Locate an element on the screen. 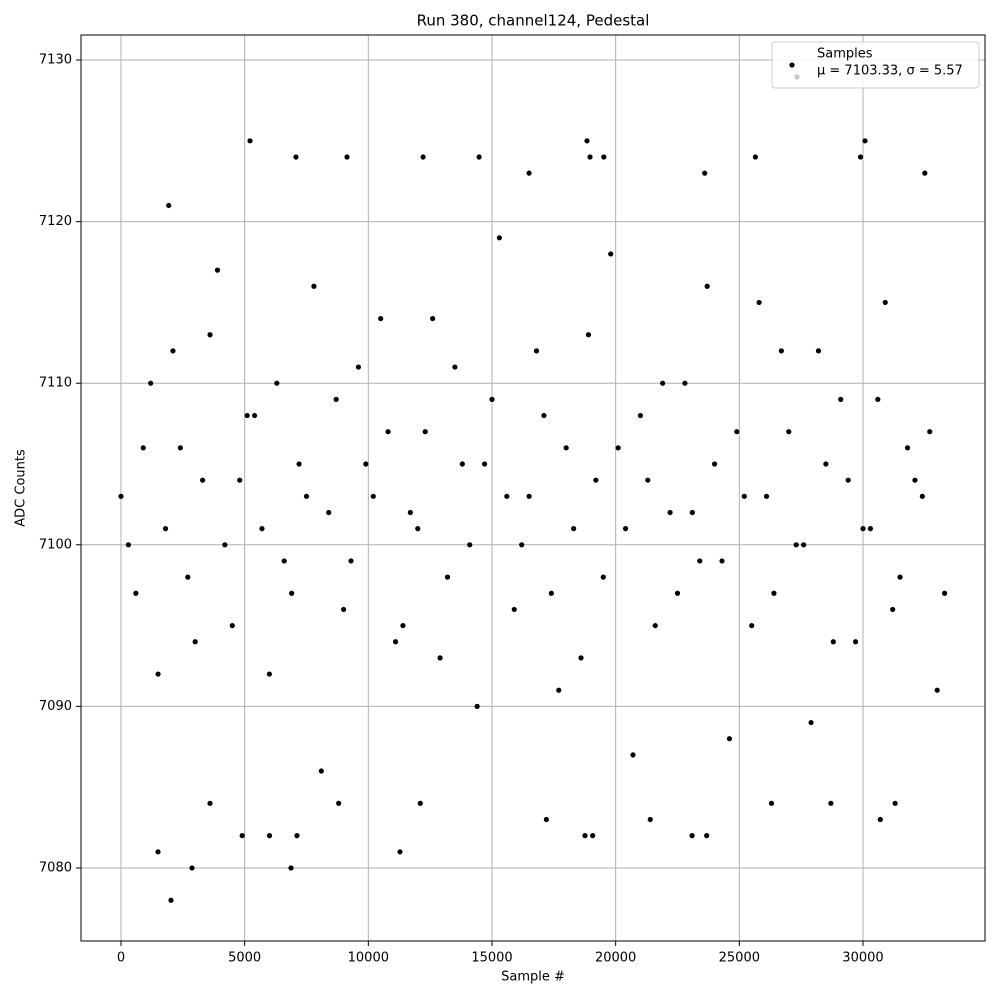  legend-label: Samples is located at coordinates (845, 54).